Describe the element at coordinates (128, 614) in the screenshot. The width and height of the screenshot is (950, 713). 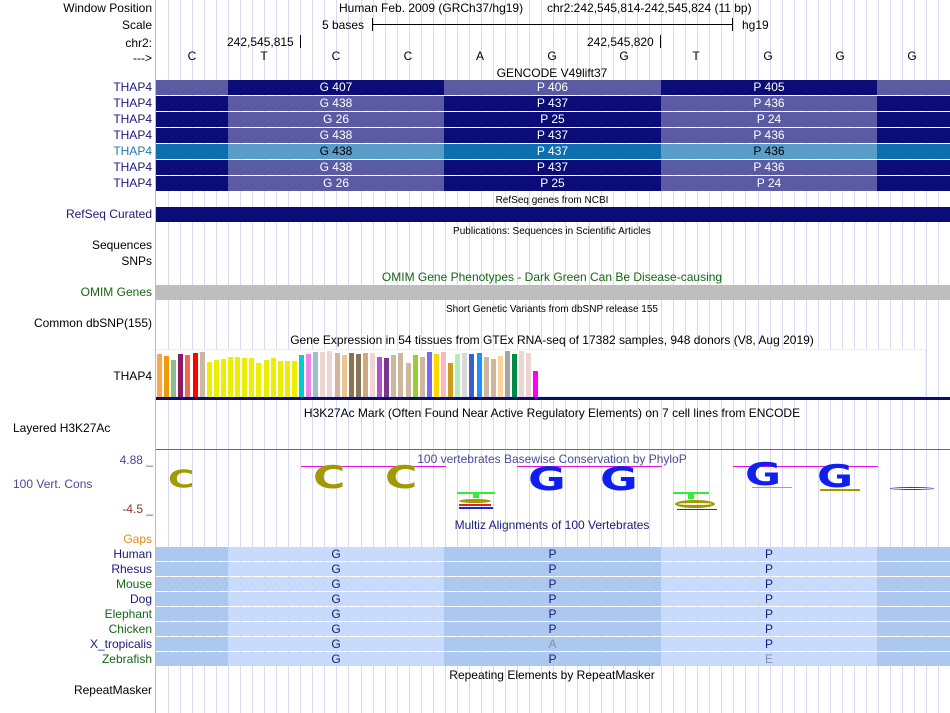
I see `multiz-species-label: Elephant` at that location.